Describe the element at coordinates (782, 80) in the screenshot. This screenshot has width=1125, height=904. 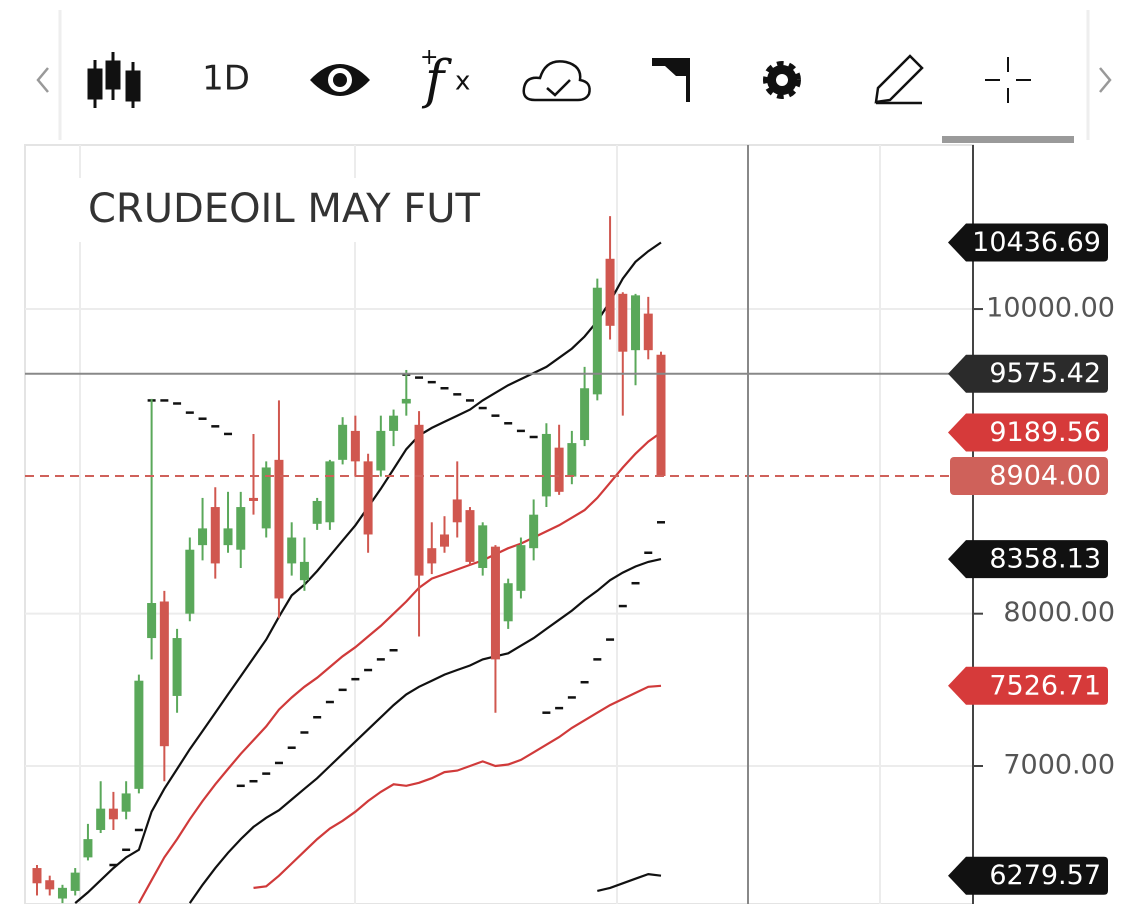
I see `settings-button` at that location.